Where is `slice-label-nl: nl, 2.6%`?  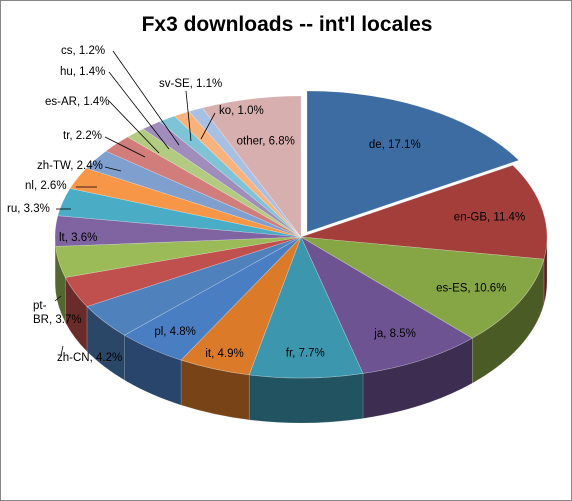 slice-label-nl: nl, 2.6% is located at coordinates (46, 186).